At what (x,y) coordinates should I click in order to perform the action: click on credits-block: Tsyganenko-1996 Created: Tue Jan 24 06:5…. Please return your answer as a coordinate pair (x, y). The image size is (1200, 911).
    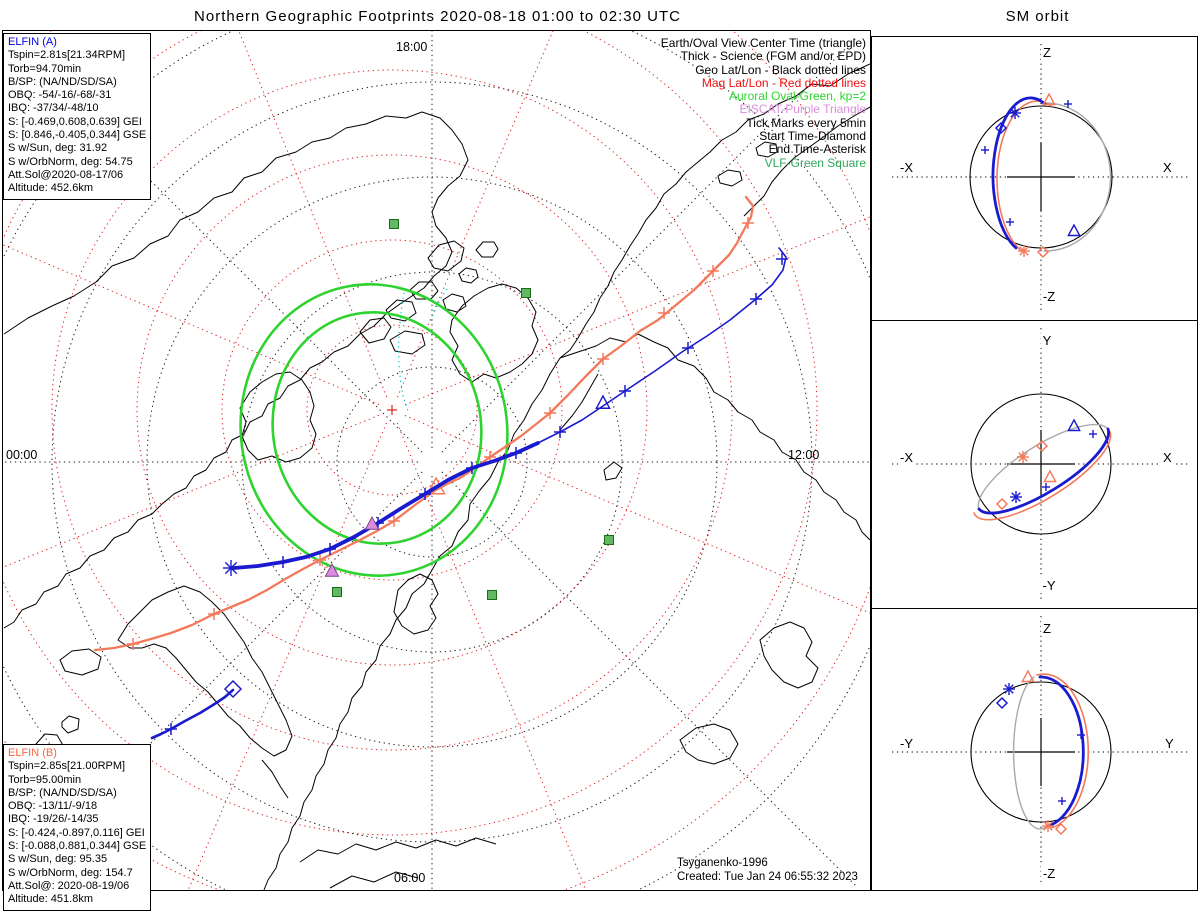
    Looking at the image, I should click on (767, 870).